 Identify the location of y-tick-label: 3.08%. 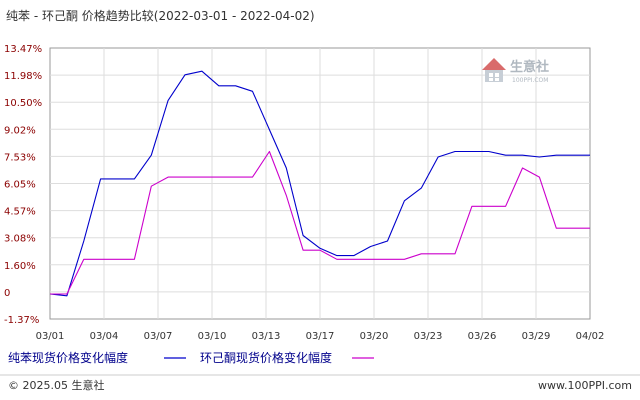
(20, 239).